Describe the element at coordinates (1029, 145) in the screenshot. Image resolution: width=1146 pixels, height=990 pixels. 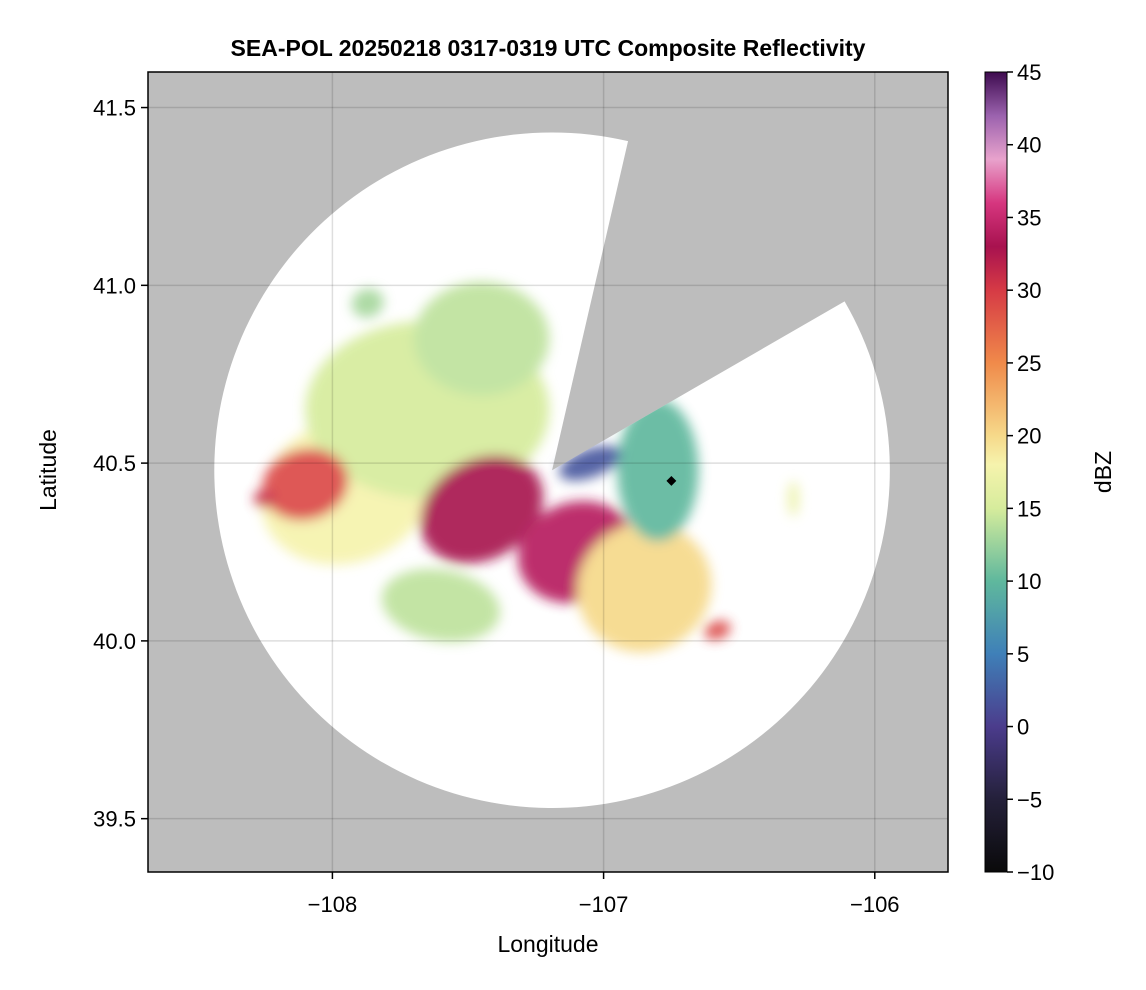
I see `colorbar-tick-label-10: 40` at that location.